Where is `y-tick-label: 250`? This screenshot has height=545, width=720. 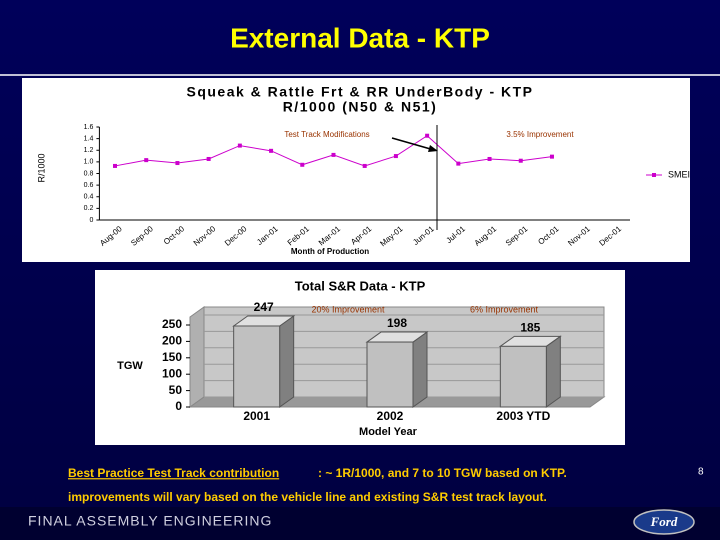 y-tick-label: 250 is located at coordinates (172, 324).